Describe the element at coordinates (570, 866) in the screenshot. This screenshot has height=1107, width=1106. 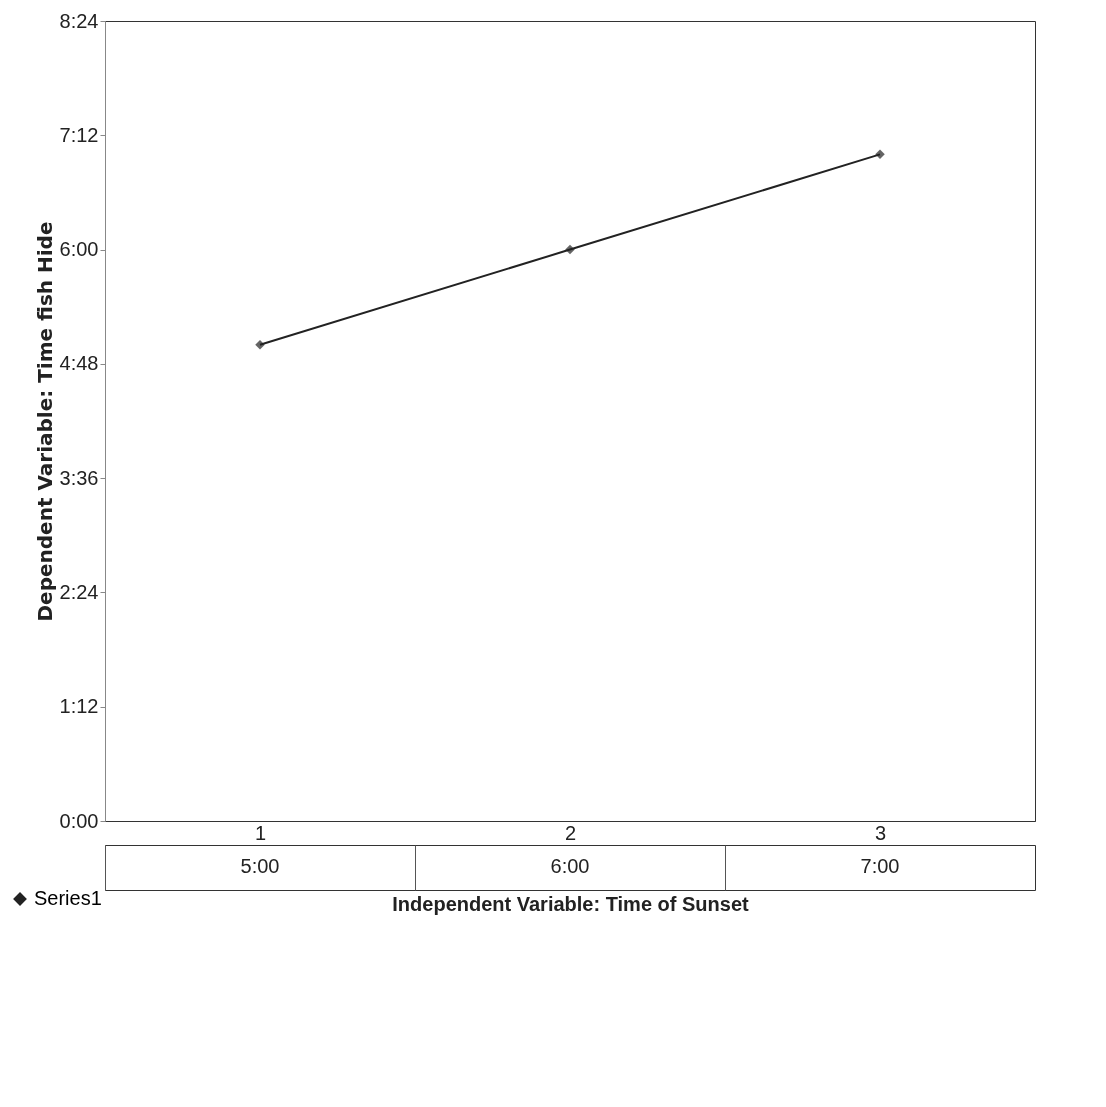
I see `data-label: 6:00` at that location.